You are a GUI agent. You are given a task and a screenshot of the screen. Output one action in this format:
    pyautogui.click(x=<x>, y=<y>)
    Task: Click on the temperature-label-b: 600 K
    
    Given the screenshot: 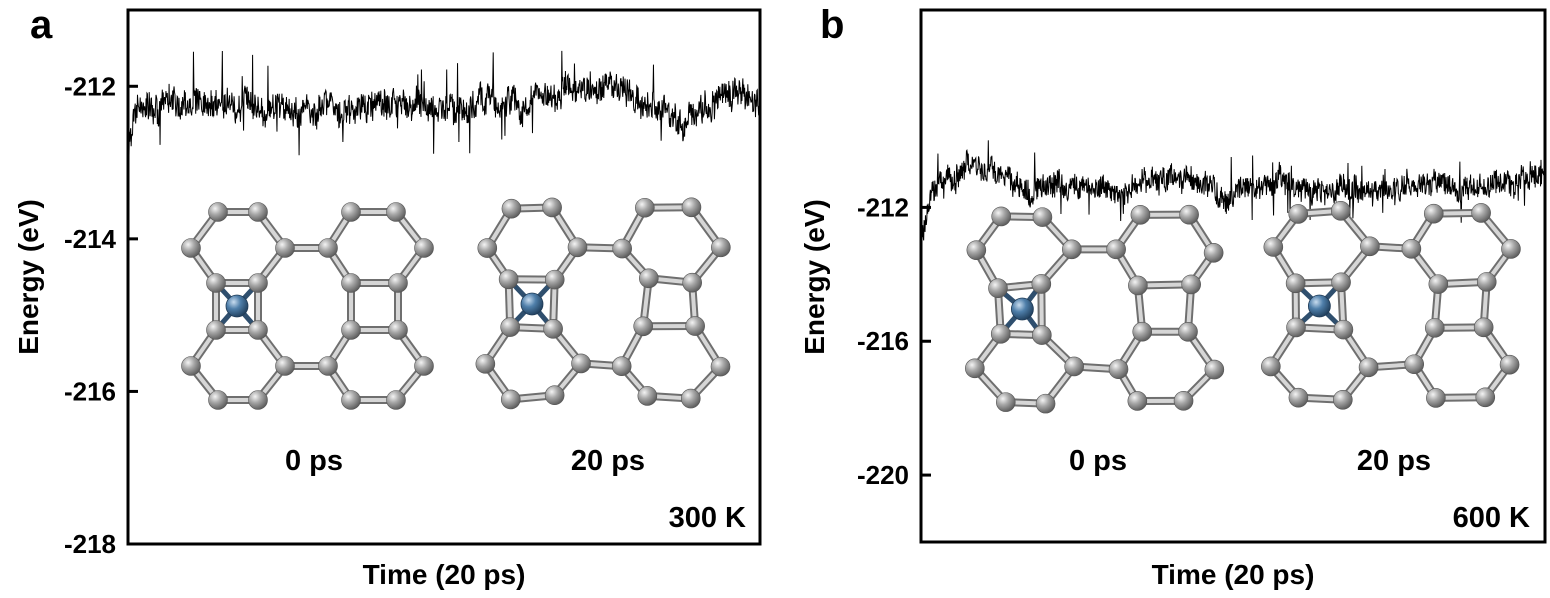 What is the action you would take?
    pyautogui.click(x=1491, y=518)
    